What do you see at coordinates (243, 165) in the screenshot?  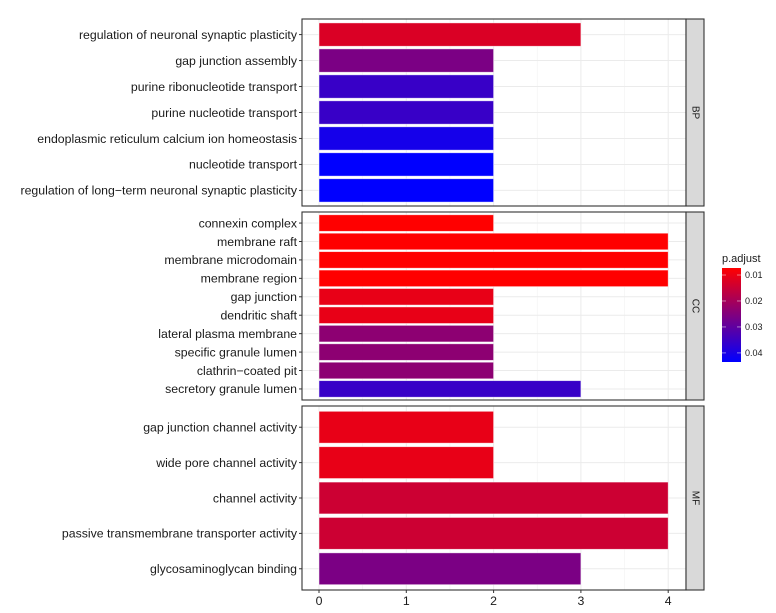 I see `category-label: nucleotide transport` at bounding box center [243, 165].